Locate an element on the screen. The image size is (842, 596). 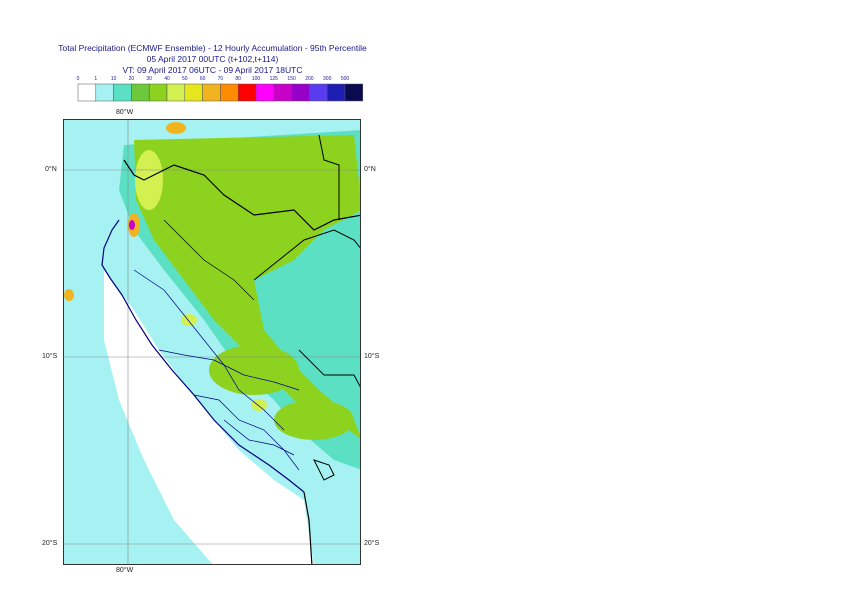
legend-break-label: 300 is located at coordinates (327, 79).